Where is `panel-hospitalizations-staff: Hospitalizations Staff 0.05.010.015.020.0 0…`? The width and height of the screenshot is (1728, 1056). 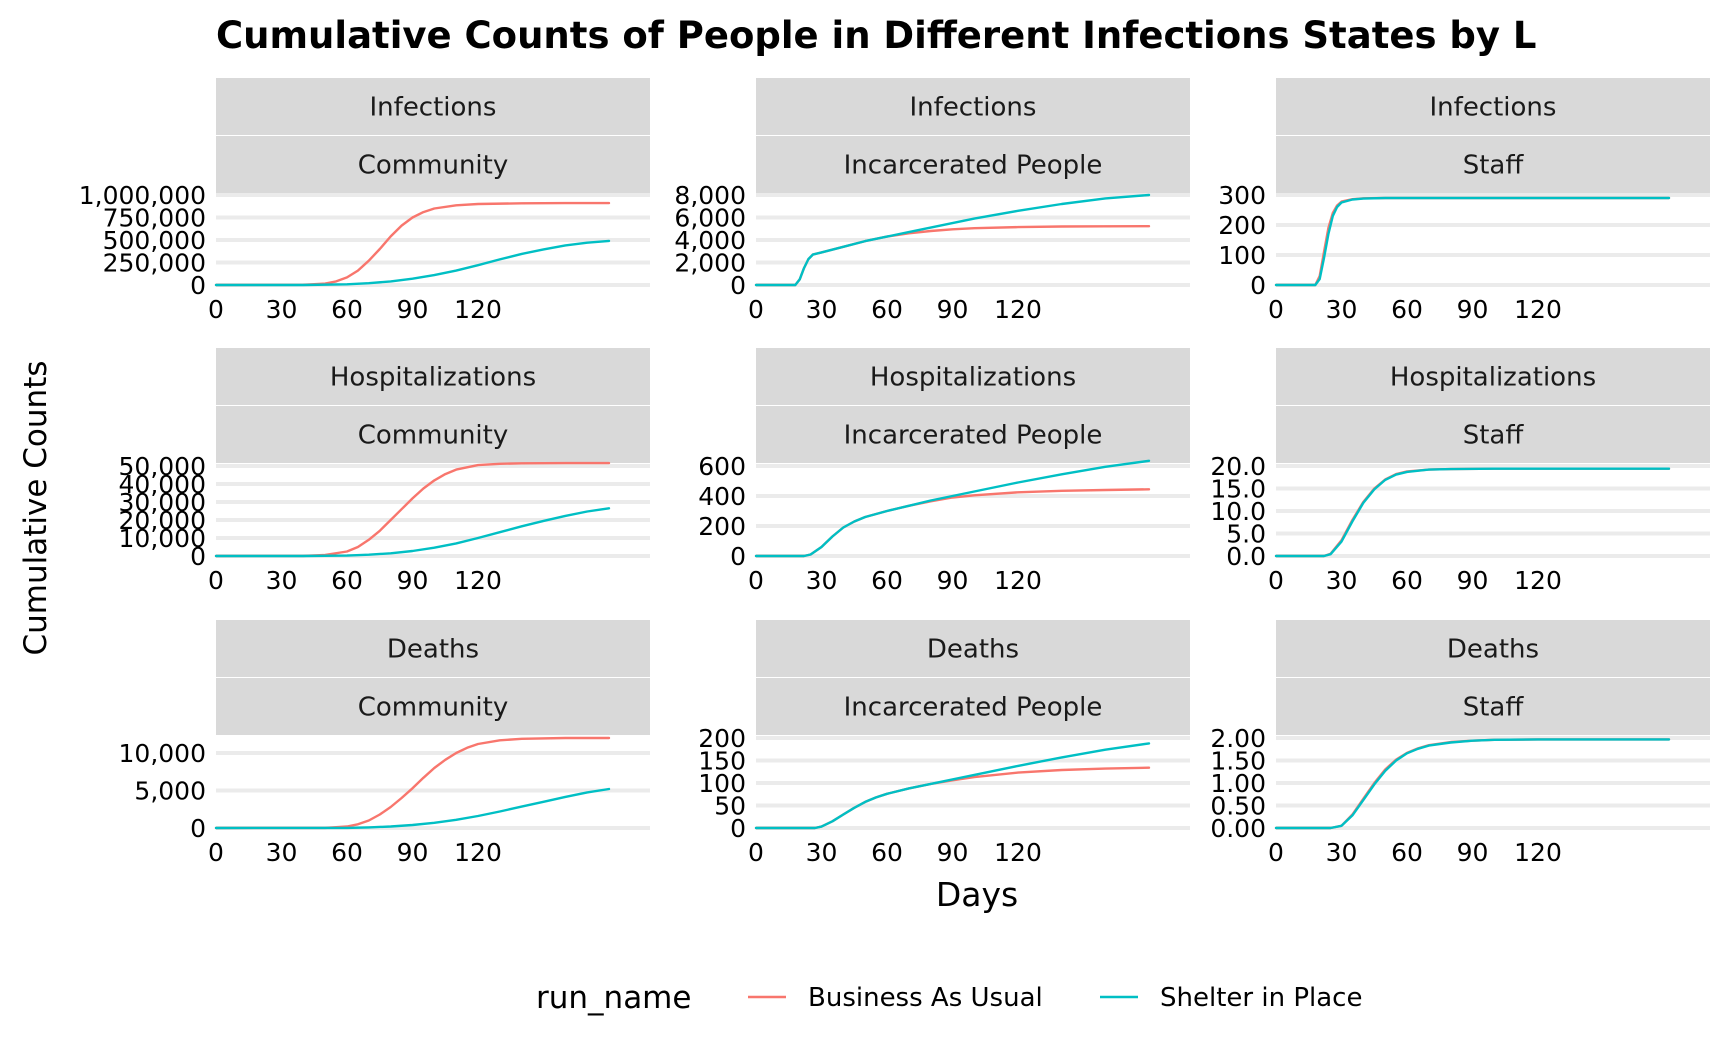 panel-hospitalizations-staff: Hospitalizations Staff 0.05.010.015.020.0 0… is located at coordinates (1460, 471).